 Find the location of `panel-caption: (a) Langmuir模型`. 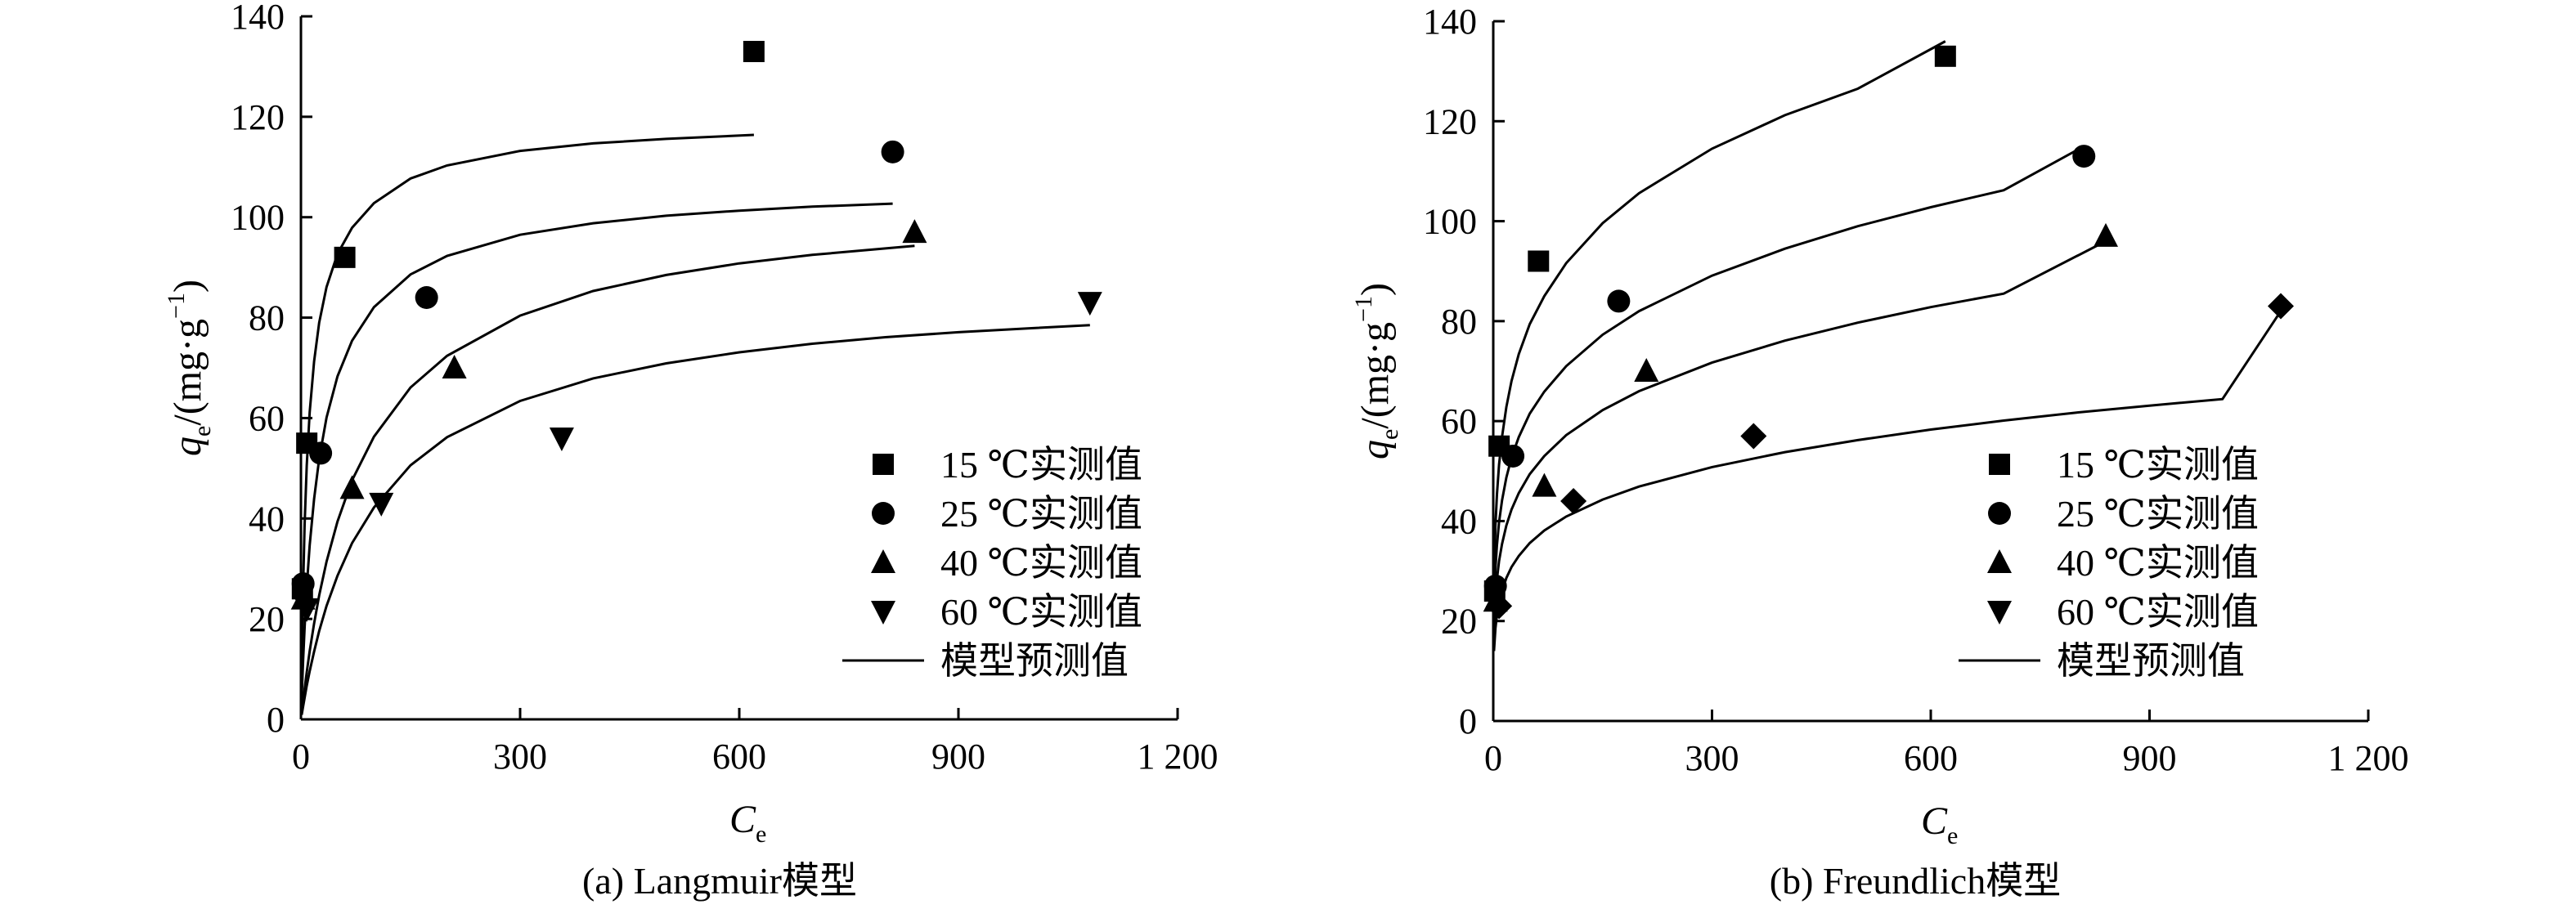

panel-caption: (a) Langmuir模型 is located at coordinates (719, 881).